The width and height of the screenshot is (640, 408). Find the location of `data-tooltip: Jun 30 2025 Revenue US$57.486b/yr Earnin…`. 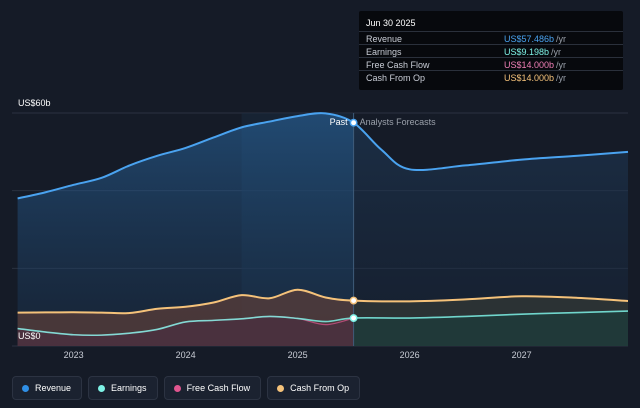

data-tooltip: Jun 30 2025 Revenue US$57.486b/yr Earnin… is located at coordinates (491, 50).